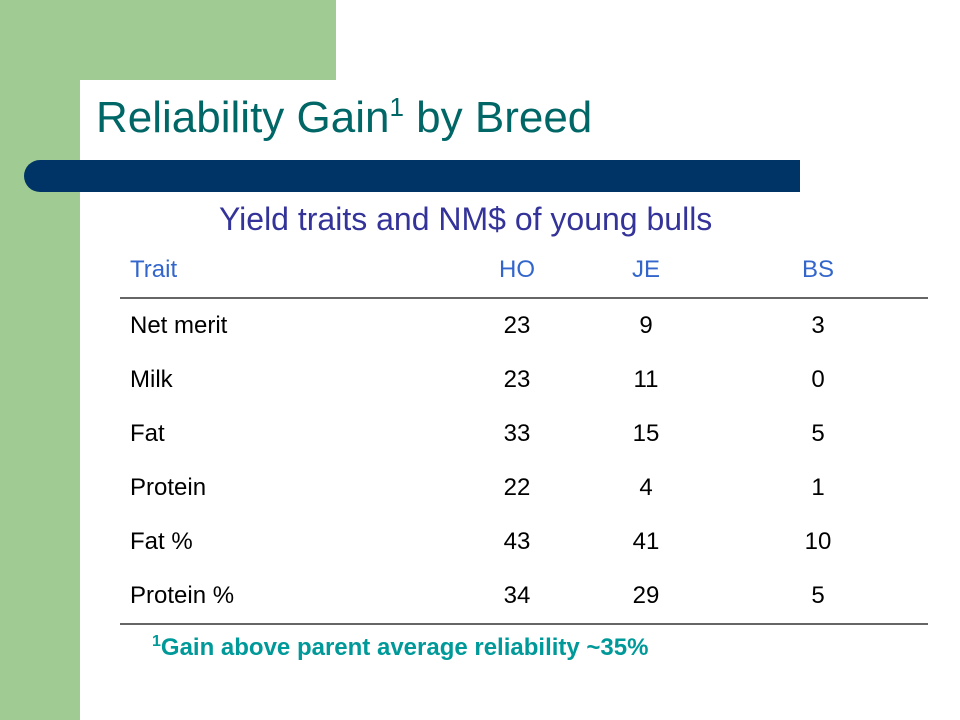  What do you see at coordinates (646, 487) in the screenshot?
I see `je-cell: 4` at bounding box center [646, 487].